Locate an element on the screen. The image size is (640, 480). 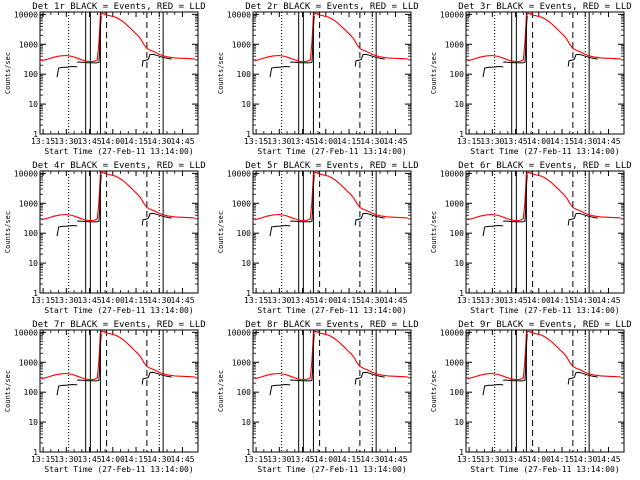
panel-title: Det 3r BLACK = Events, RED = LLD is located at coordinates (544, 7).